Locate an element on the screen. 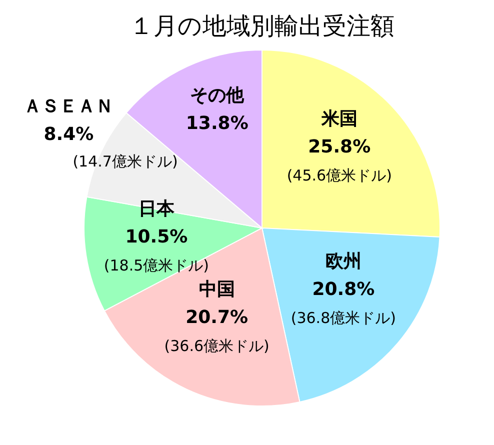 The width and height of the screenshot is (494, 445). slice-label: 欧州 is located at coordinates (343, 261).